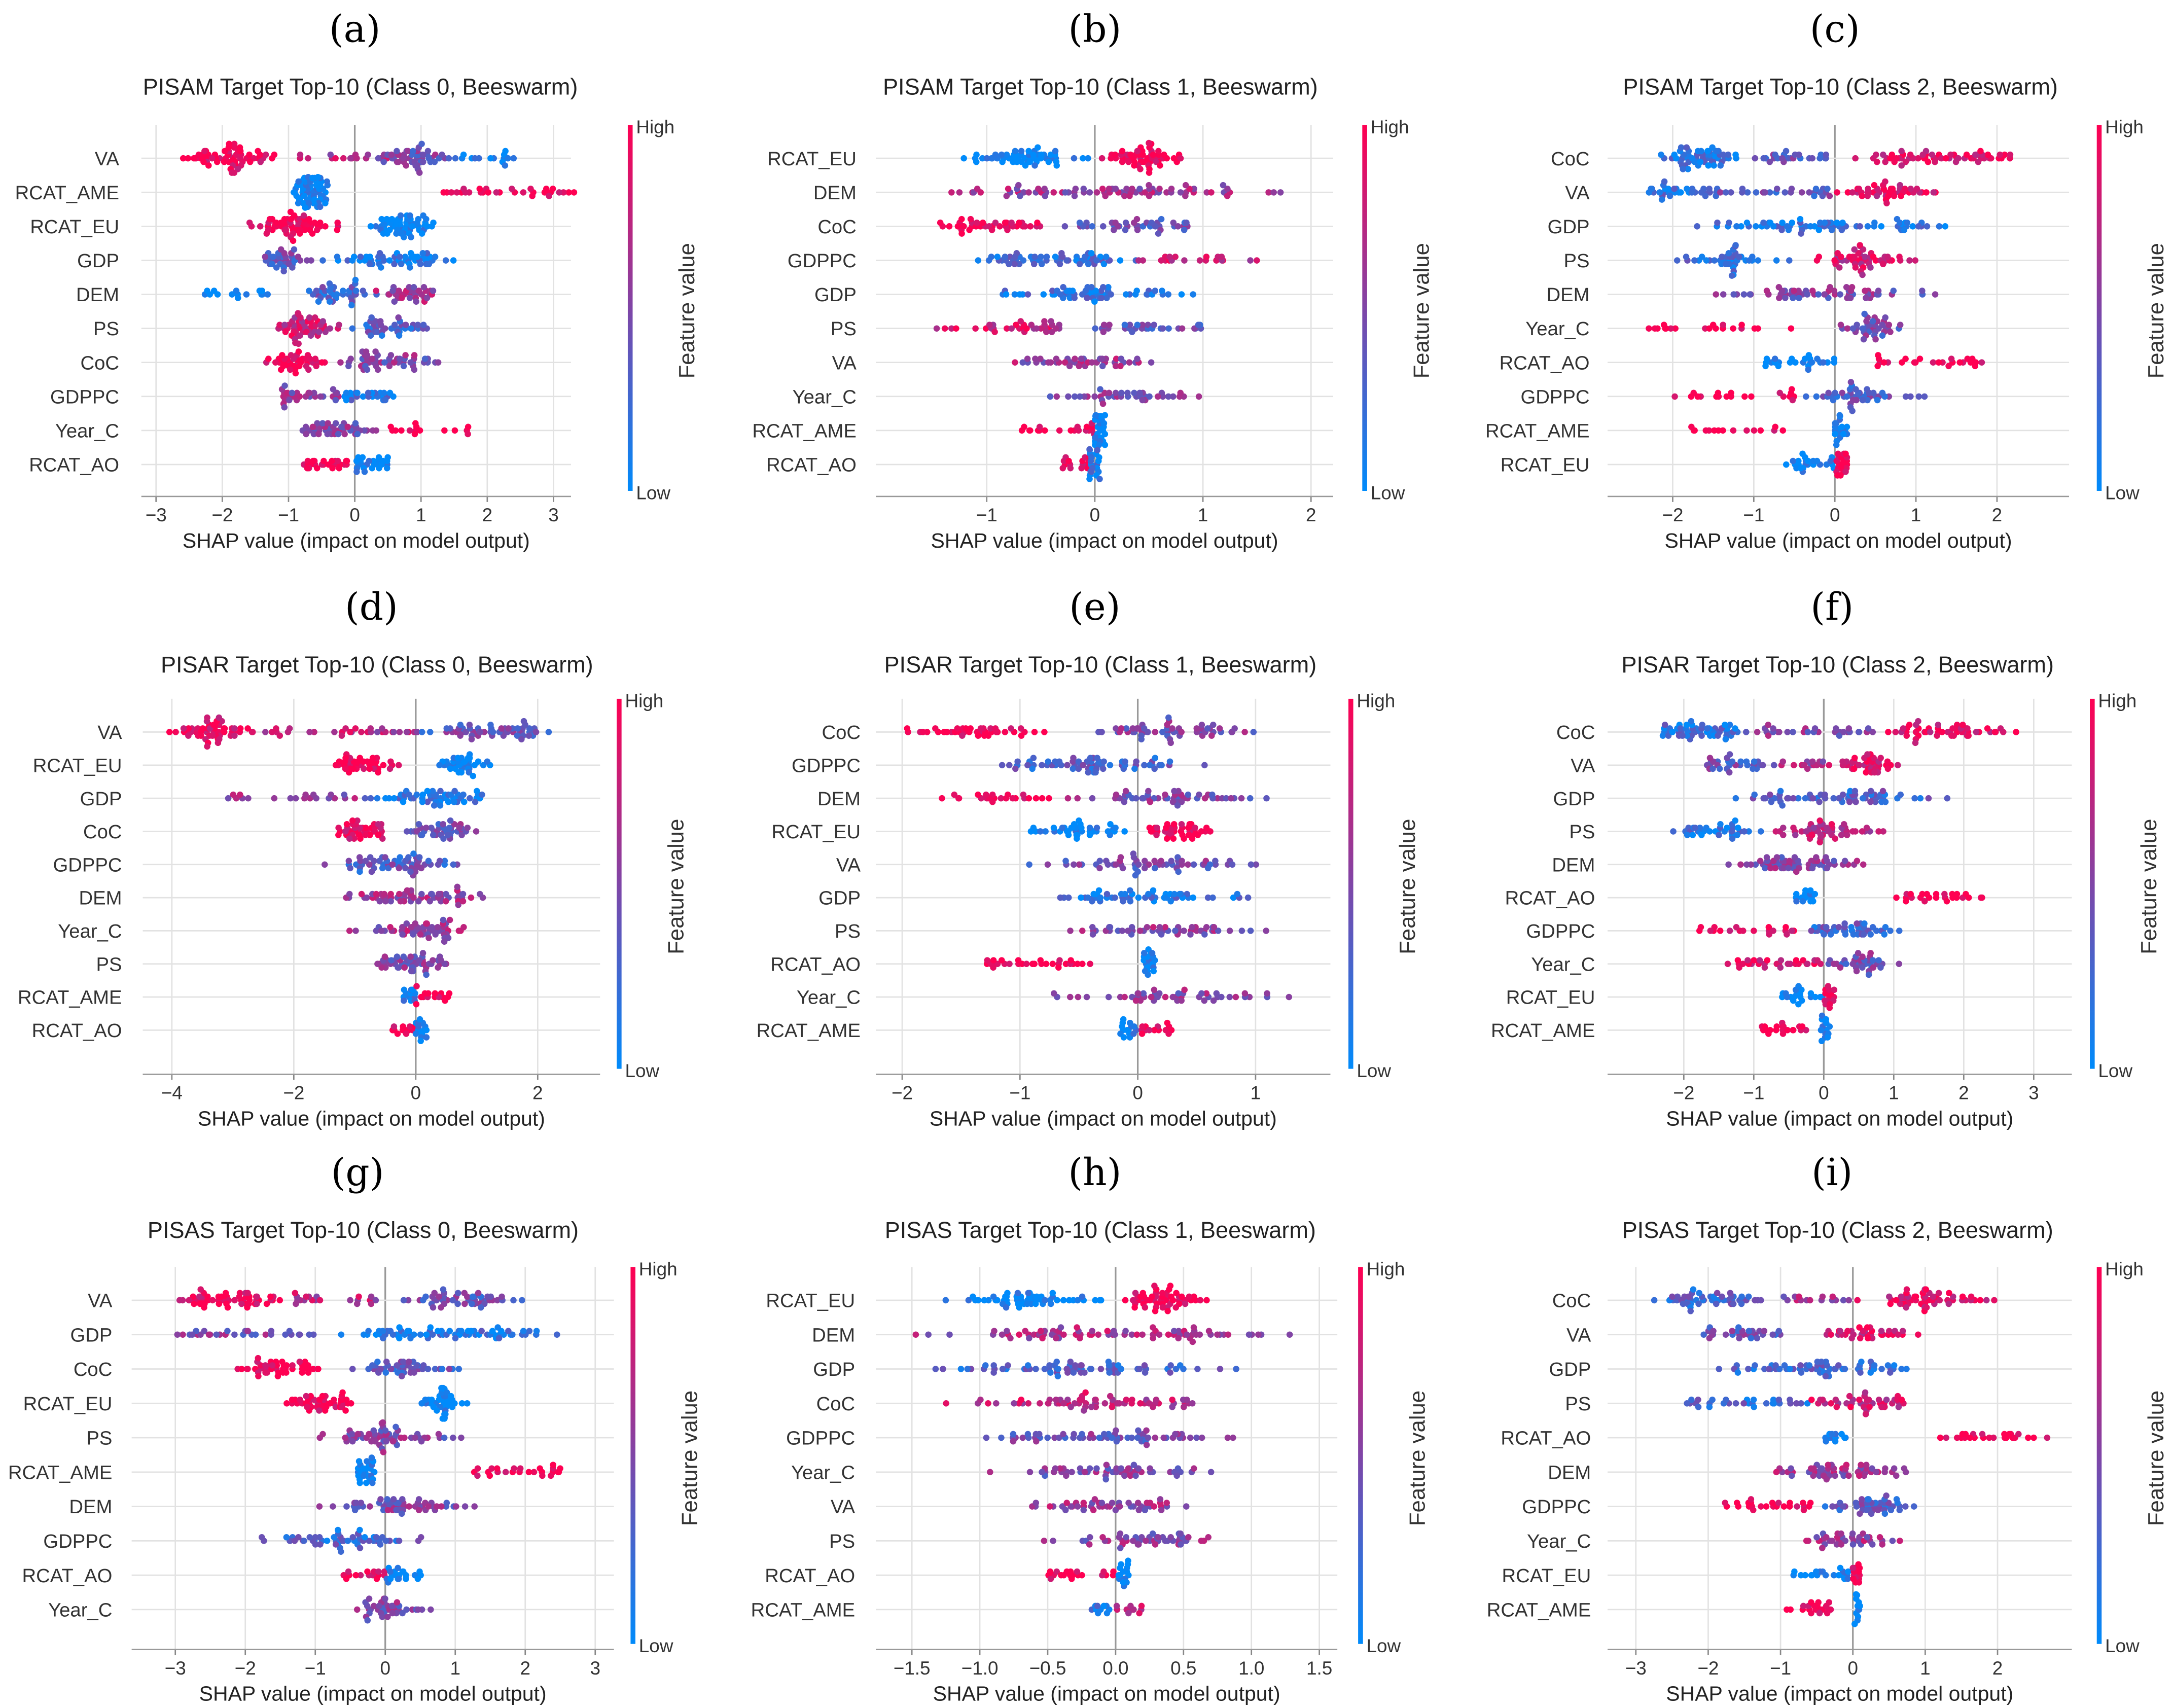 This screenshot has width=2173, height=1708. I want to click on x-tick-label: 2, so click(488, 515).